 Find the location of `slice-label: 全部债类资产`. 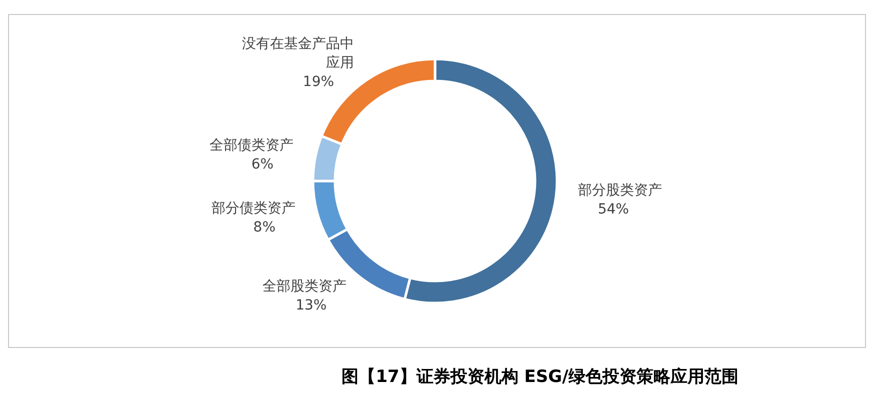

slice-label: 全部债类资产 is located at coordinates (252, 146).